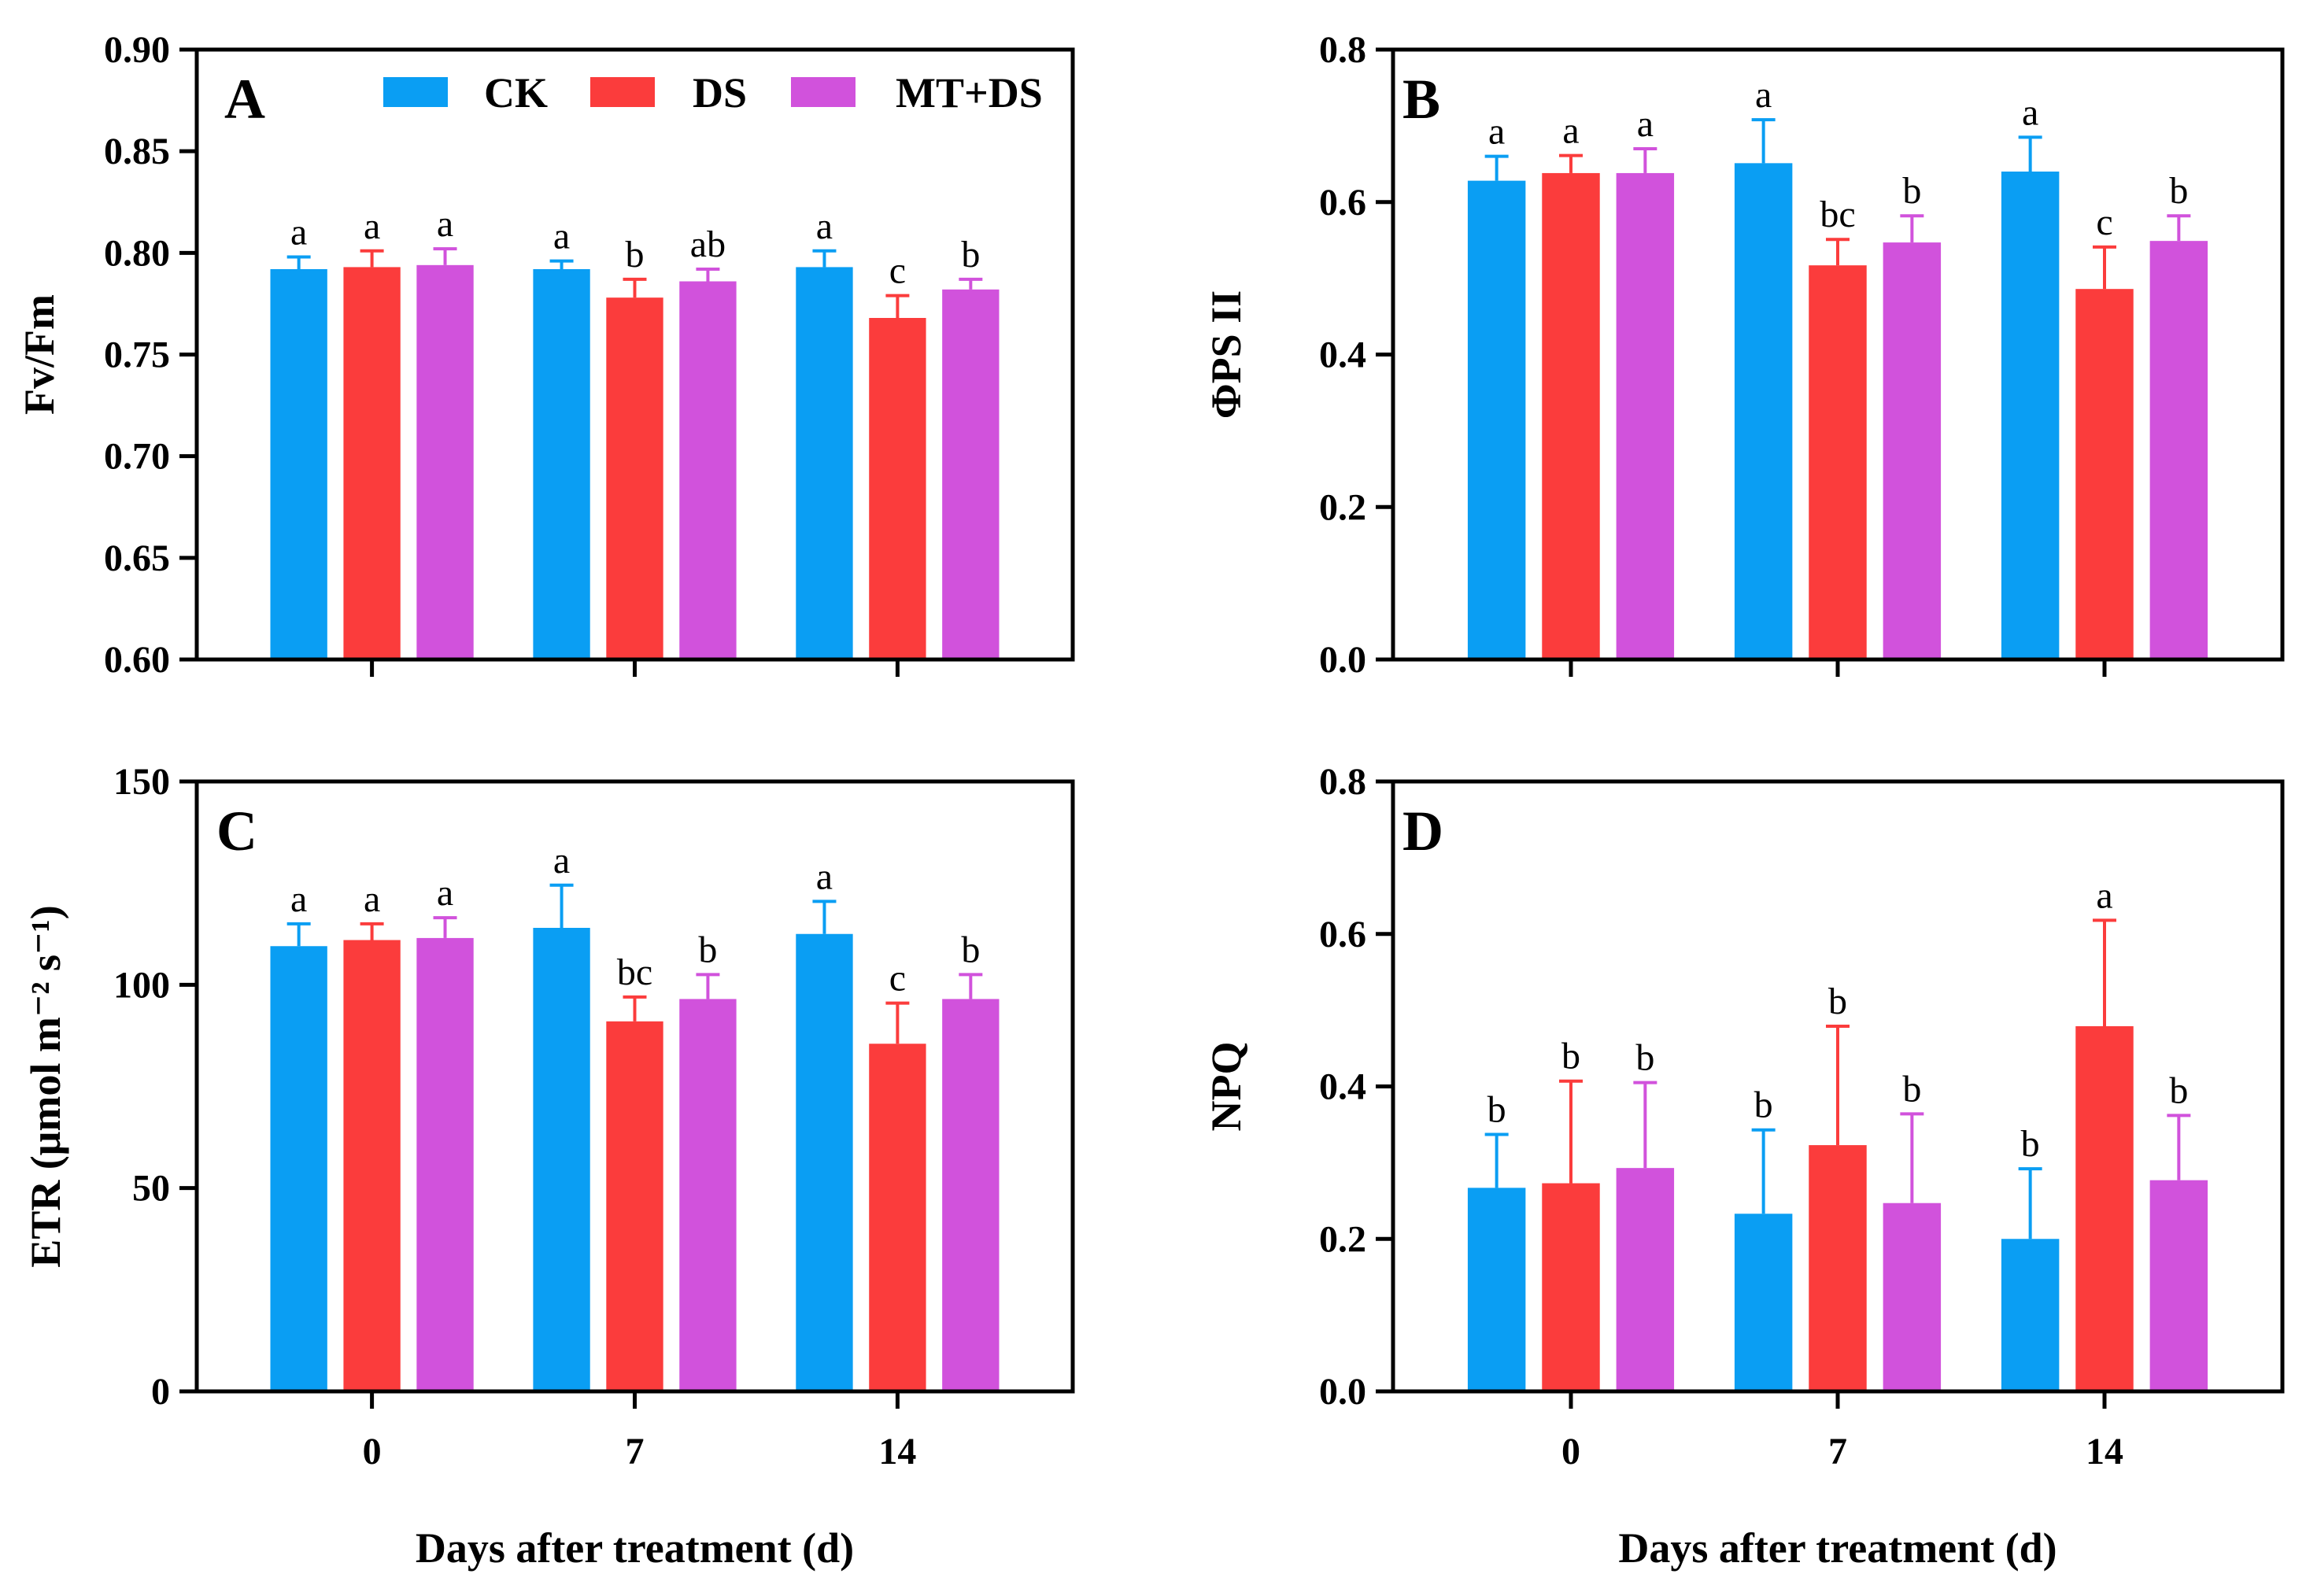 The width and height of the screenshot is (2306, 1596). What do you see at coordinates (1342, 203) in the screenshot?
I see `y-tick-label: 0.6` at bounding box center [1342, 203].